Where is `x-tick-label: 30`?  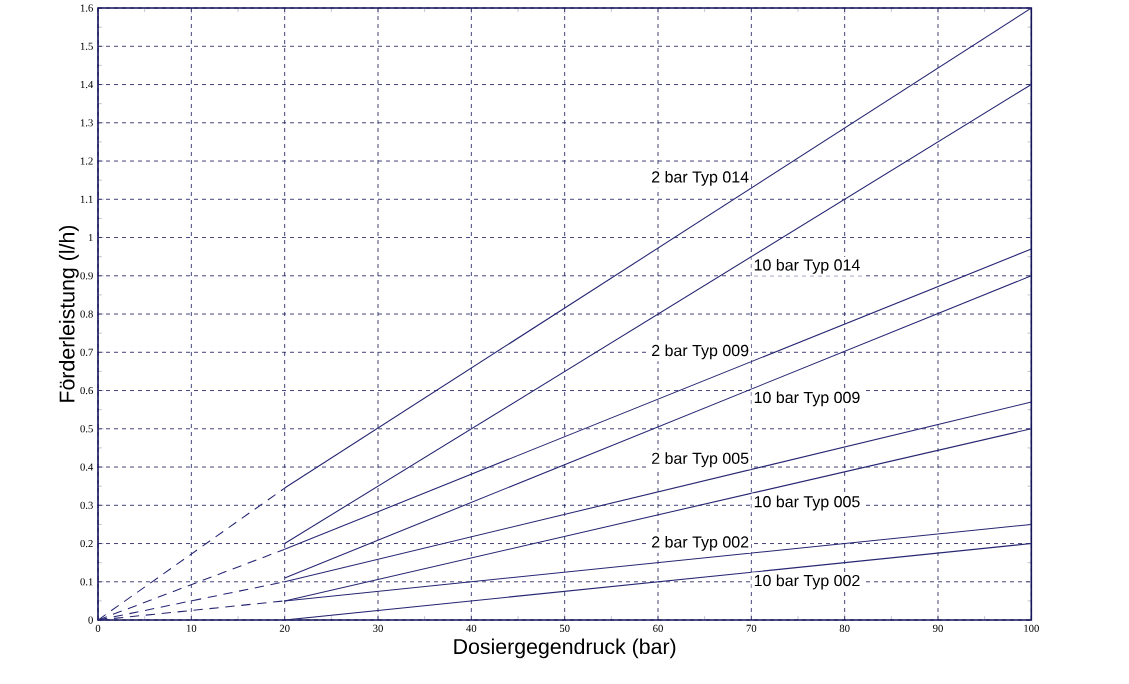
x-tick-label: 30 is located at coordinates (378, 628).